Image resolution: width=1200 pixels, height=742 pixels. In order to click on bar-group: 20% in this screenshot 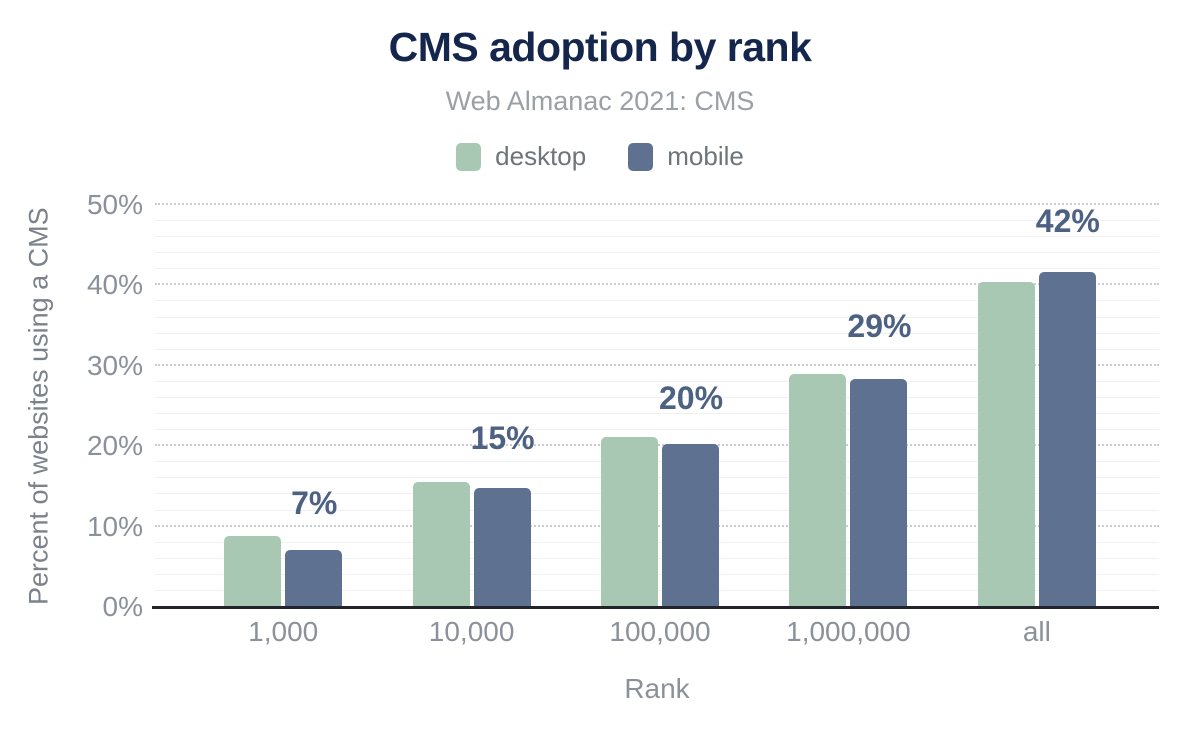, I will do `click(660, 406)`.